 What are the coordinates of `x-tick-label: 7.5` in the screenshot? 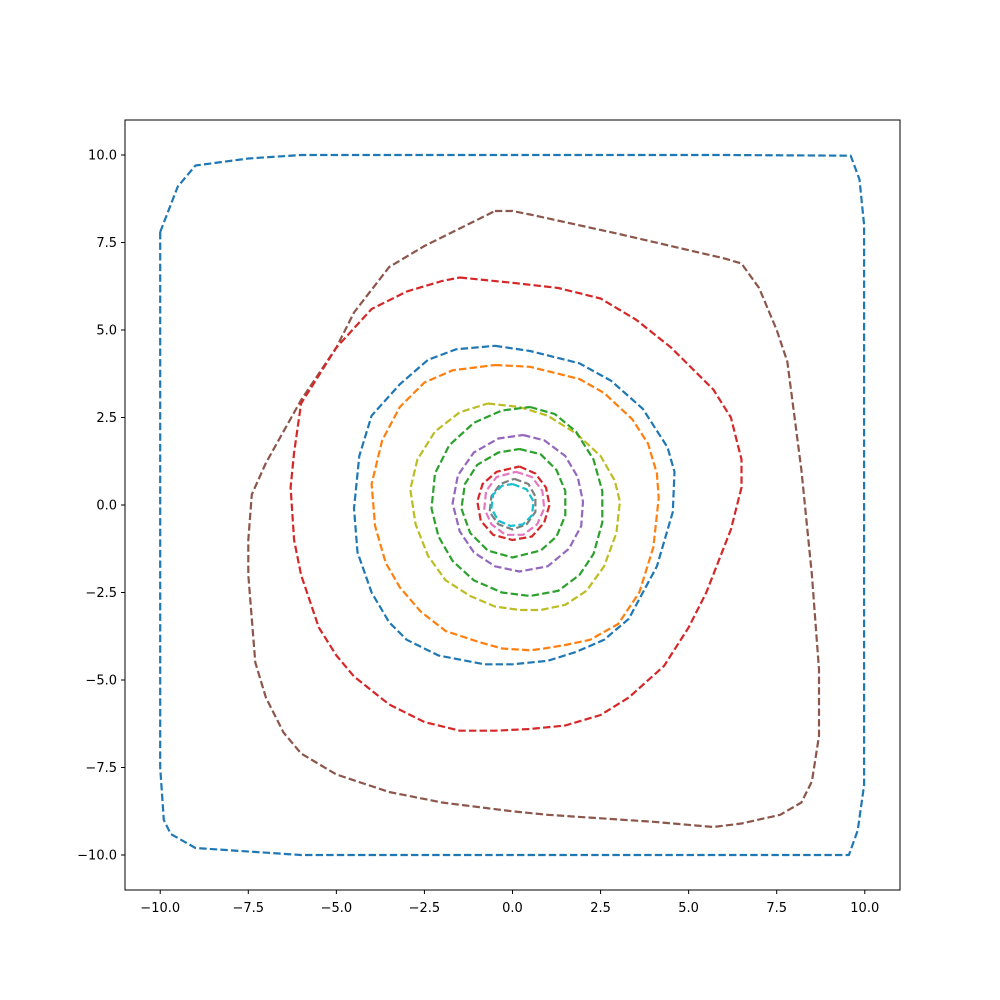 It's located at (776, 908).